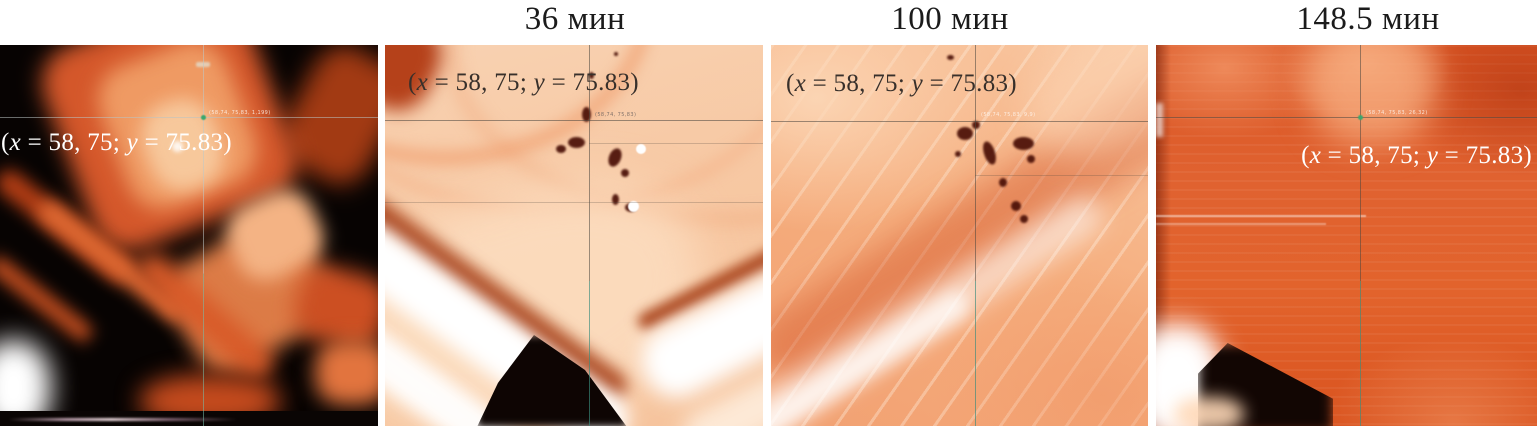  Describe the element at coordinates (1397, 113) in the screenshot. I see `crosshair-readout-label: (58,74, 75,83, 26,32)` at that location.